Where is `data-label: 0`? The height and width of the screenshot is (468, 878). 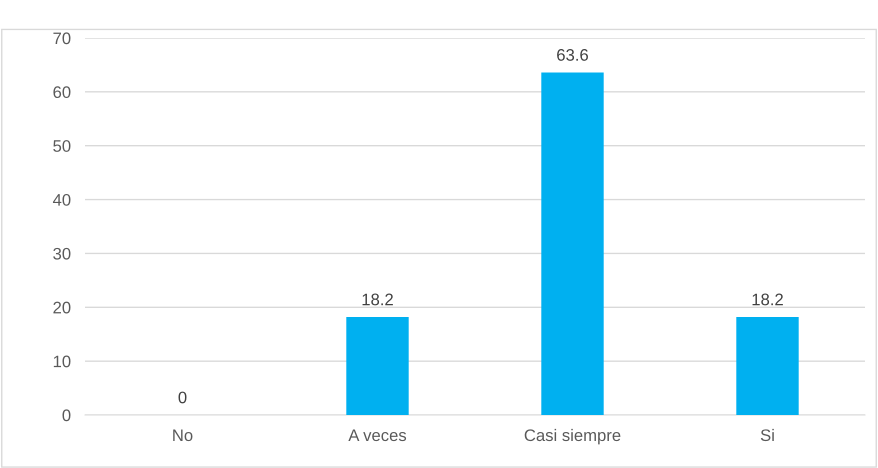 data-label: 0 is located at coordinates (182, 398).